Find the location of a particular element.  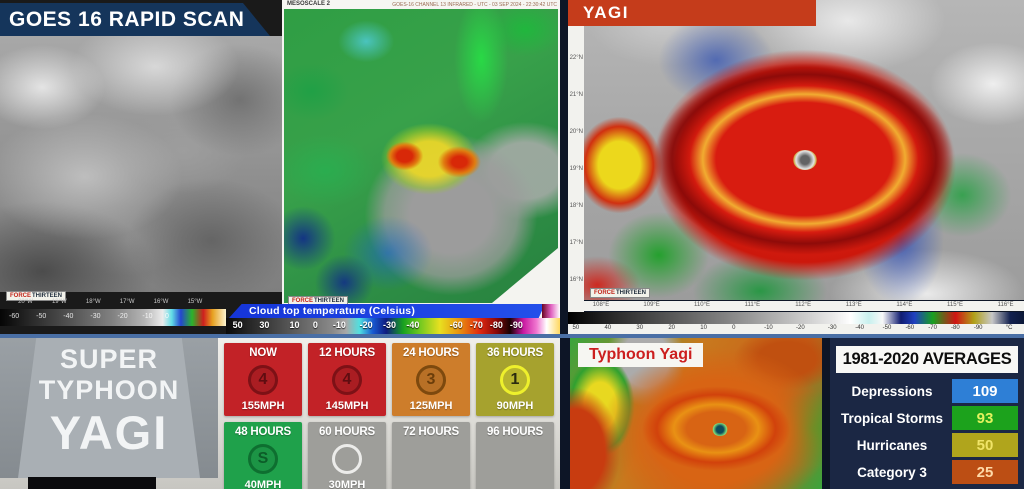

category-icon: 3 is located at coordinates (431, 379).